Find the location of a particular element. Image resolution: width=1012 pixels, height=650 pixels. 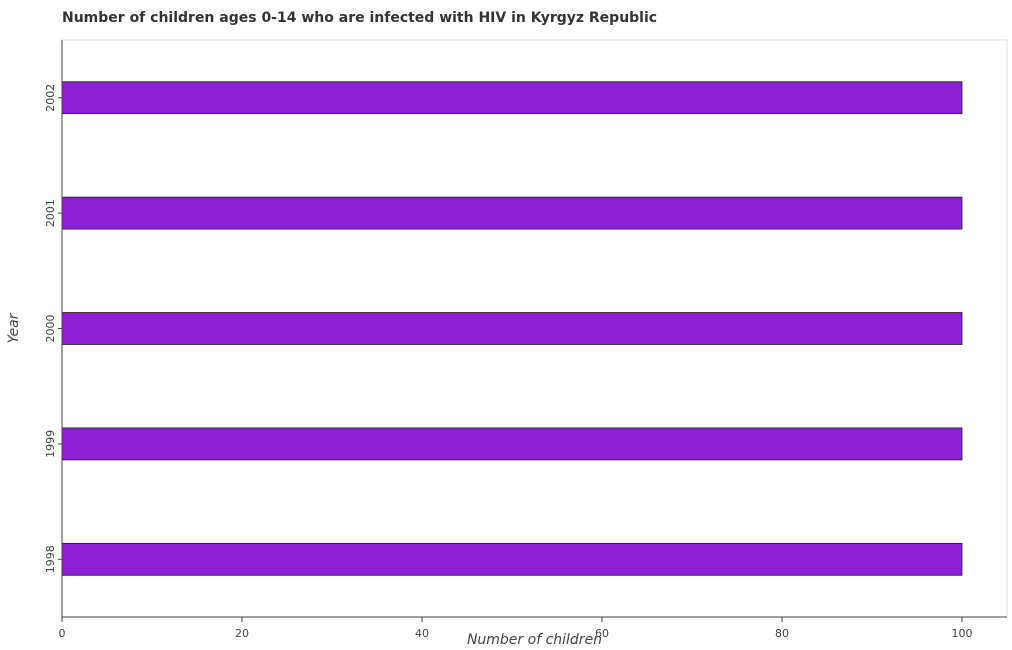

x-tick-label: 20 is located at coordinates (242, 633).